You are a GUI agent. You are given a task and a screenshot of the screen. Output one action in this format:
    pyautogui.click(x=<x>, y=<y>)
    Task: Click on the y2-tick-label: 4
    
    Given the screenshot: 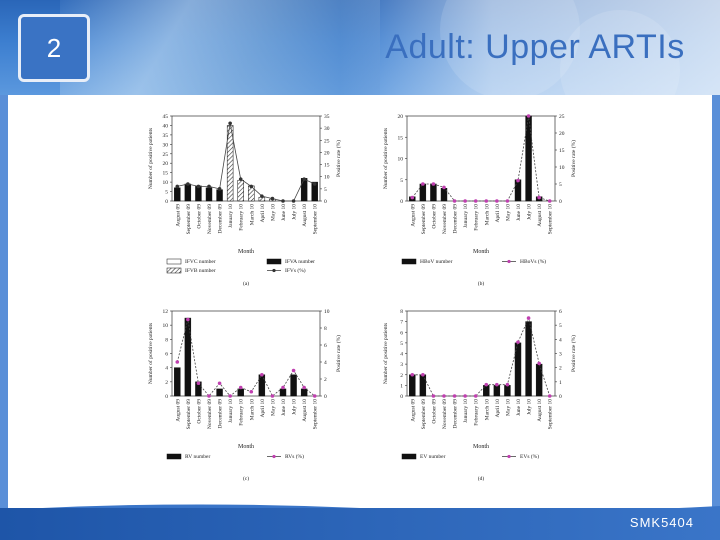 What is the action you would take?
    pyautogui.click(x=560, y=340)
    